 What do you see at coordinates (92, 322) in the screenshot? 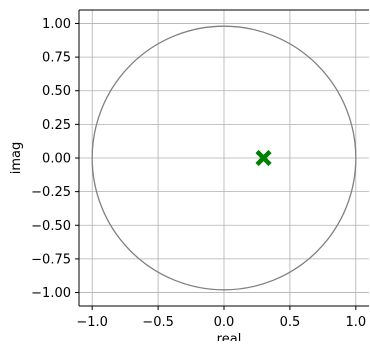
I see `x-tick-label: −1.0` at bounding box center [92, 322].